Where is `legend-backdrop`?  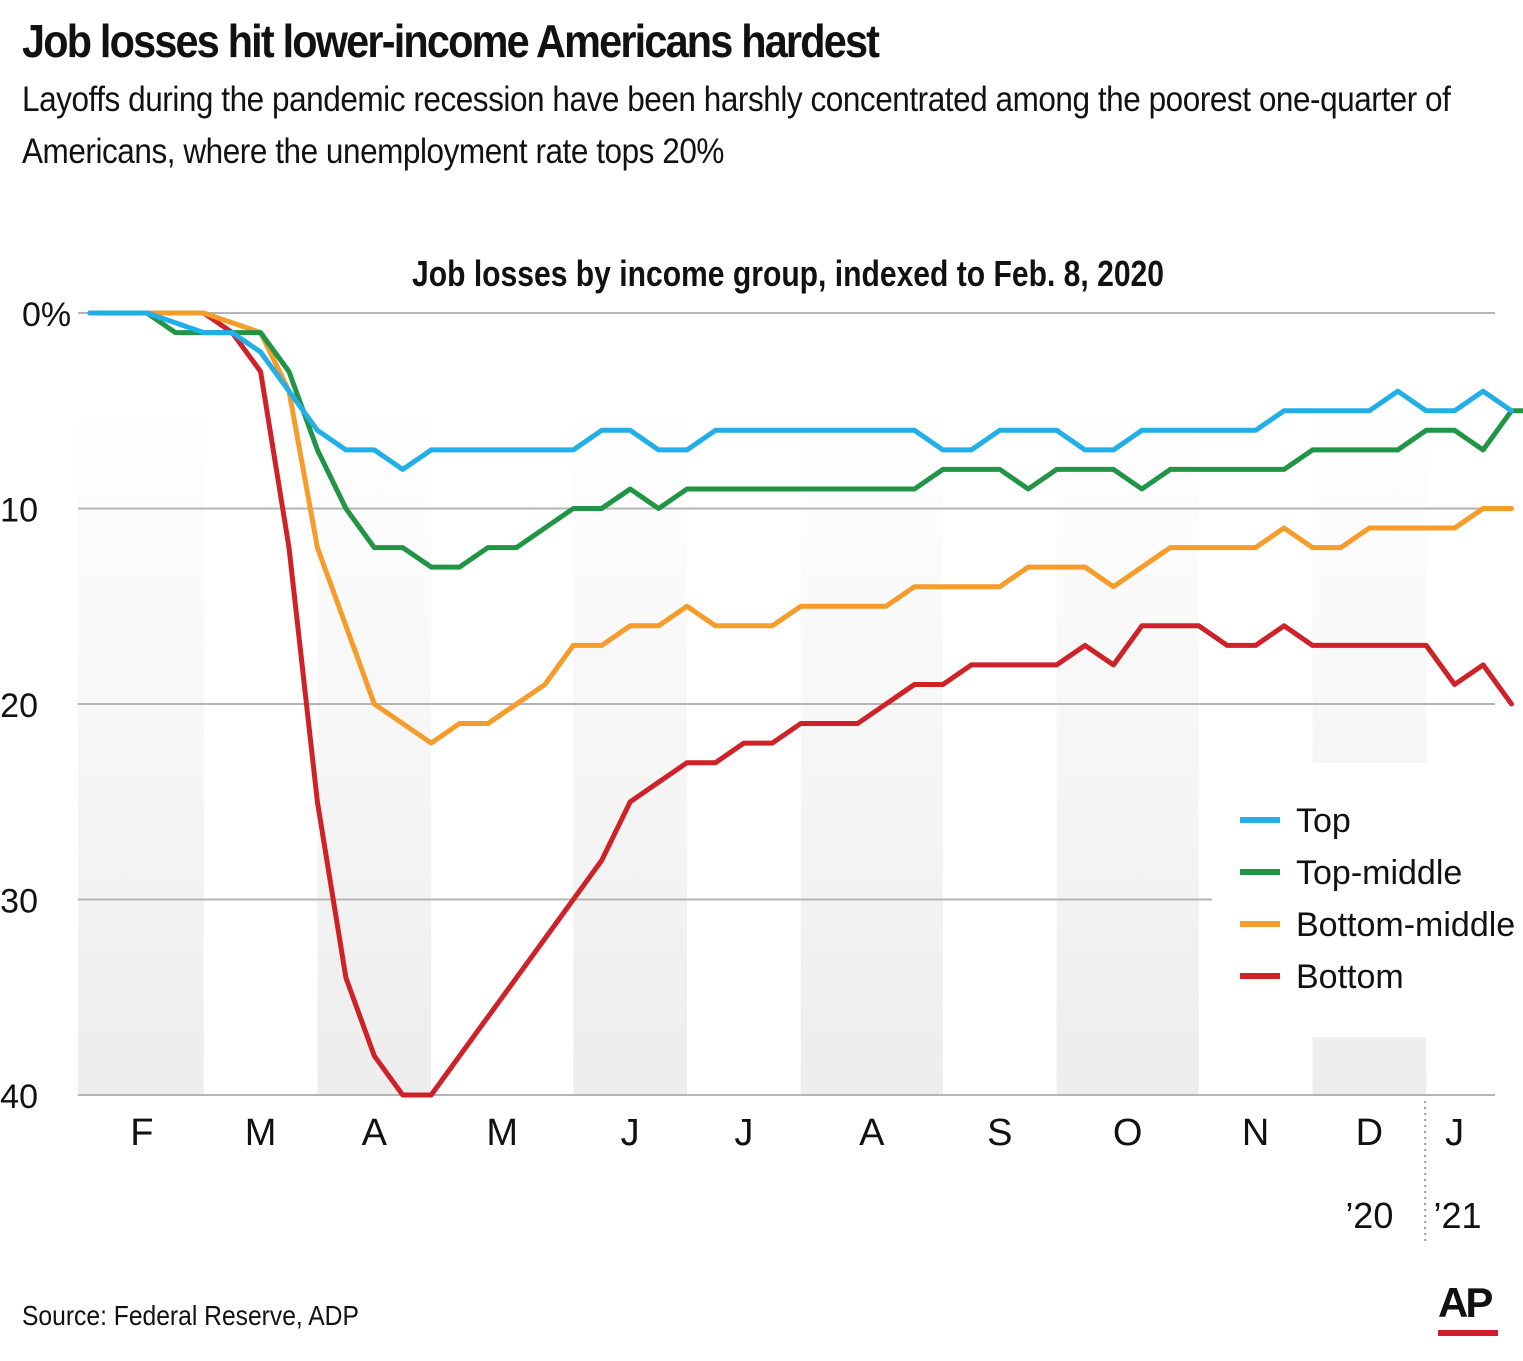 legend-backdrop is located at coordinates (1369, 900).